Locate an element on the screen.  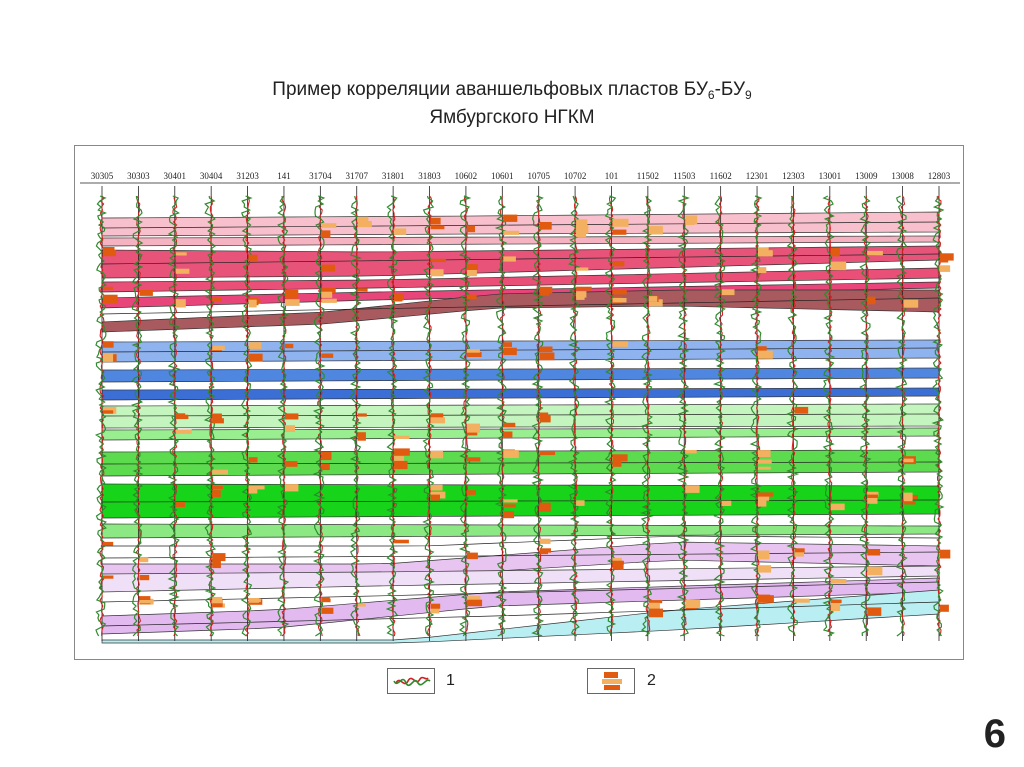
log-curve-icon is located at coordinates (412, 681).